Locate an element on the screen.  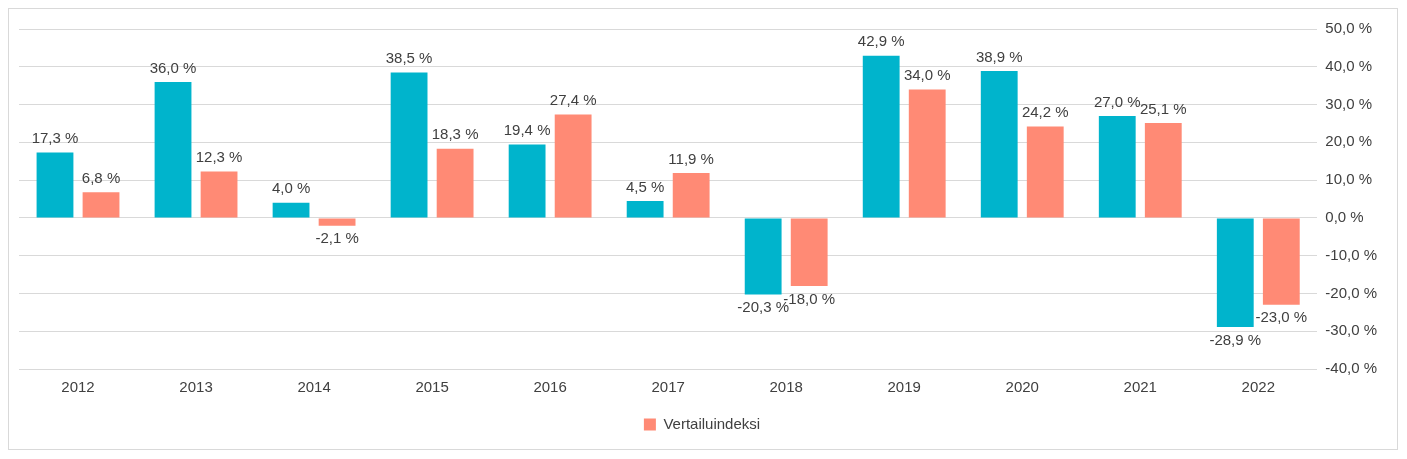
x-tick-label: 2021 is located at coordinates (1140, 387).